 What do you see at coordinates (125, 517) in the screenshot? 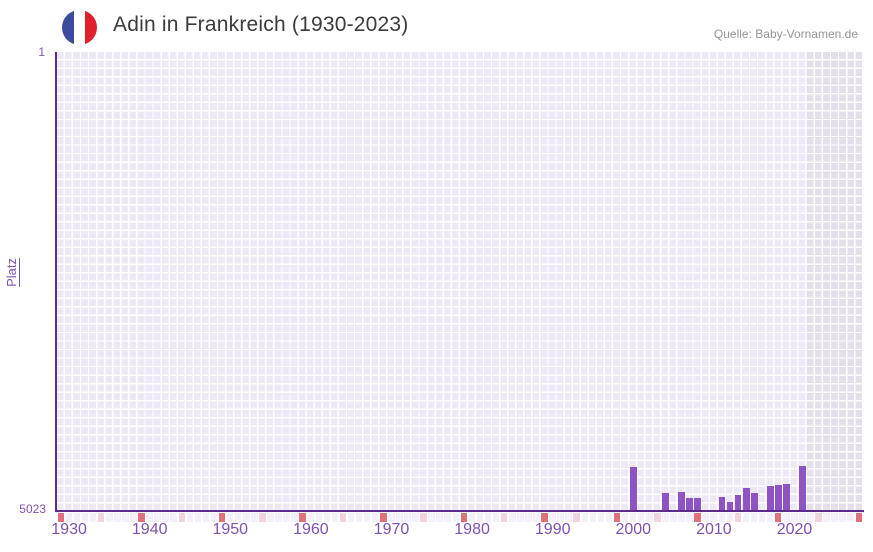
I see `below-axis-cell-1937` at bounding box center [125, 517].